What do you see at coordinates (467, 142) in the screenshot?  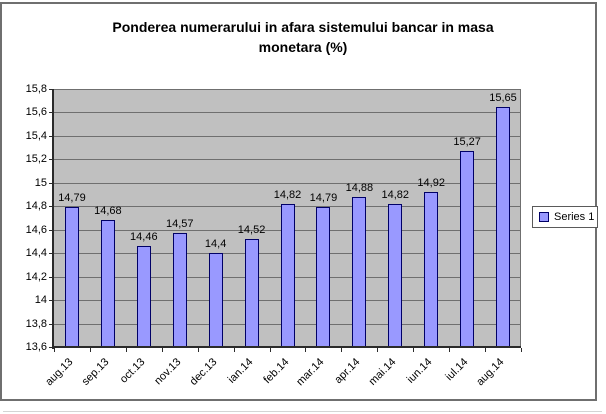 I see `bar-value-label: 15,27` at bounding box center [467, 142].